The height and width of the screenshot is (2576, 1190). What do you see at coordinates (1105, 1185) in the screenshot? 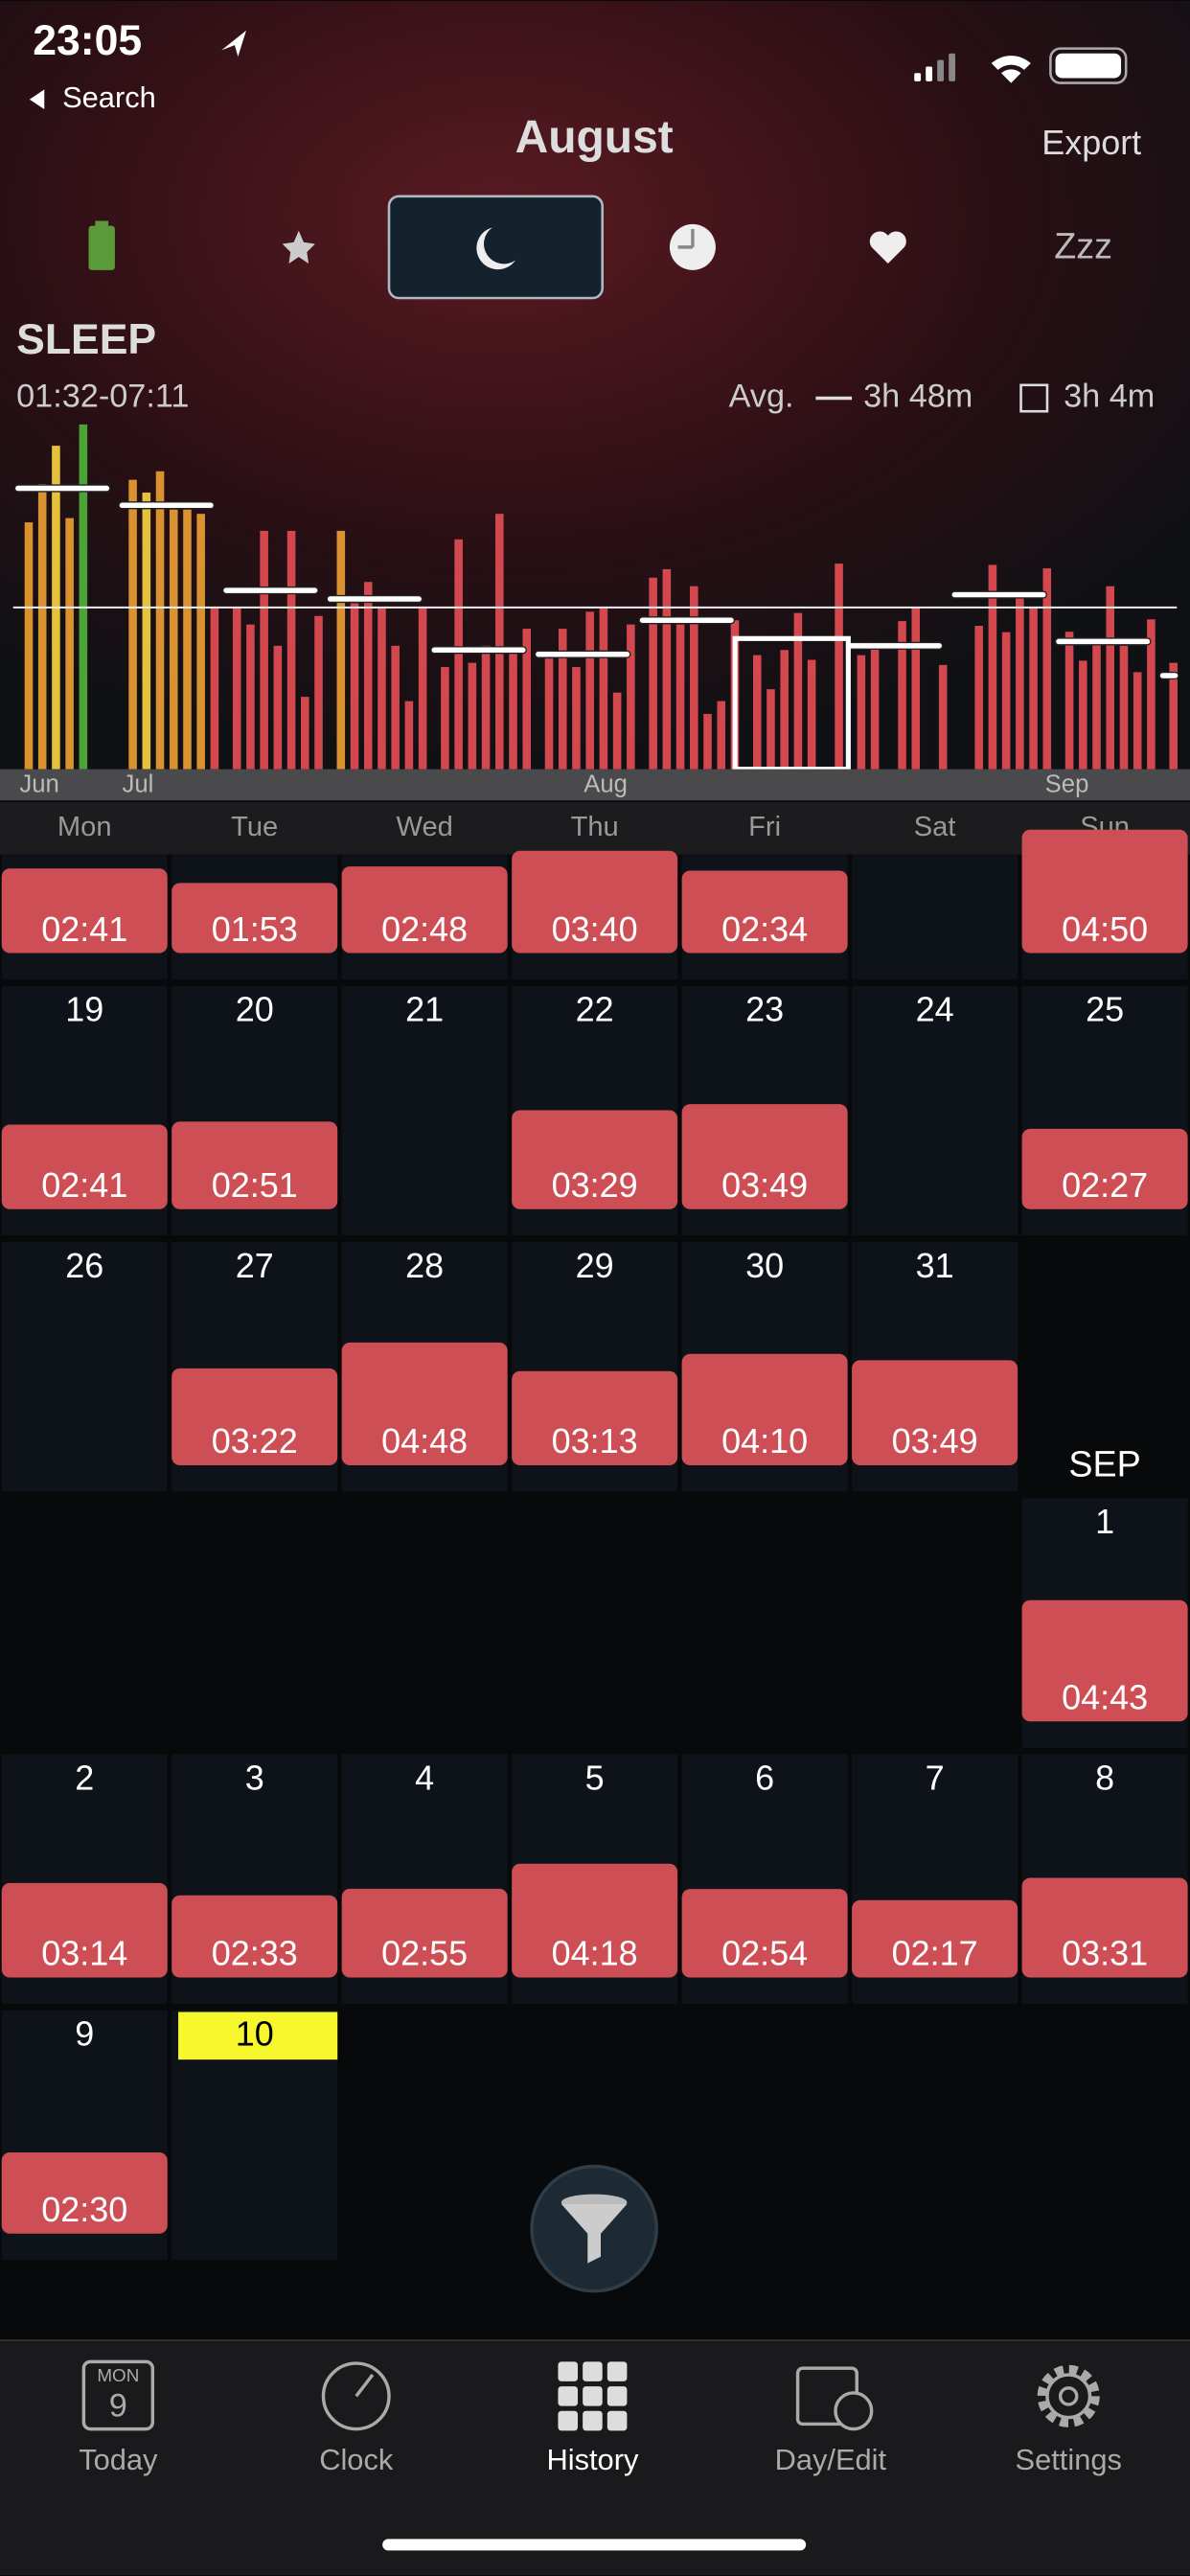
I see `sleep-duration: 02:27` at bounding box center [1105, 1185].